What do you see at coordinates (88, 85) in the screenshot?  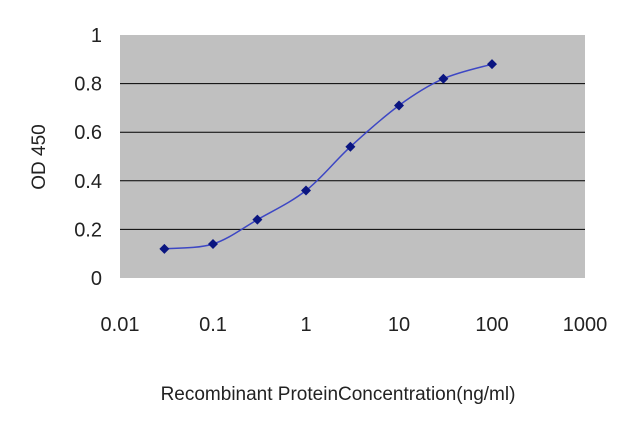 I see `y-tick-label: 0.8` at bounding box center [88, 85].